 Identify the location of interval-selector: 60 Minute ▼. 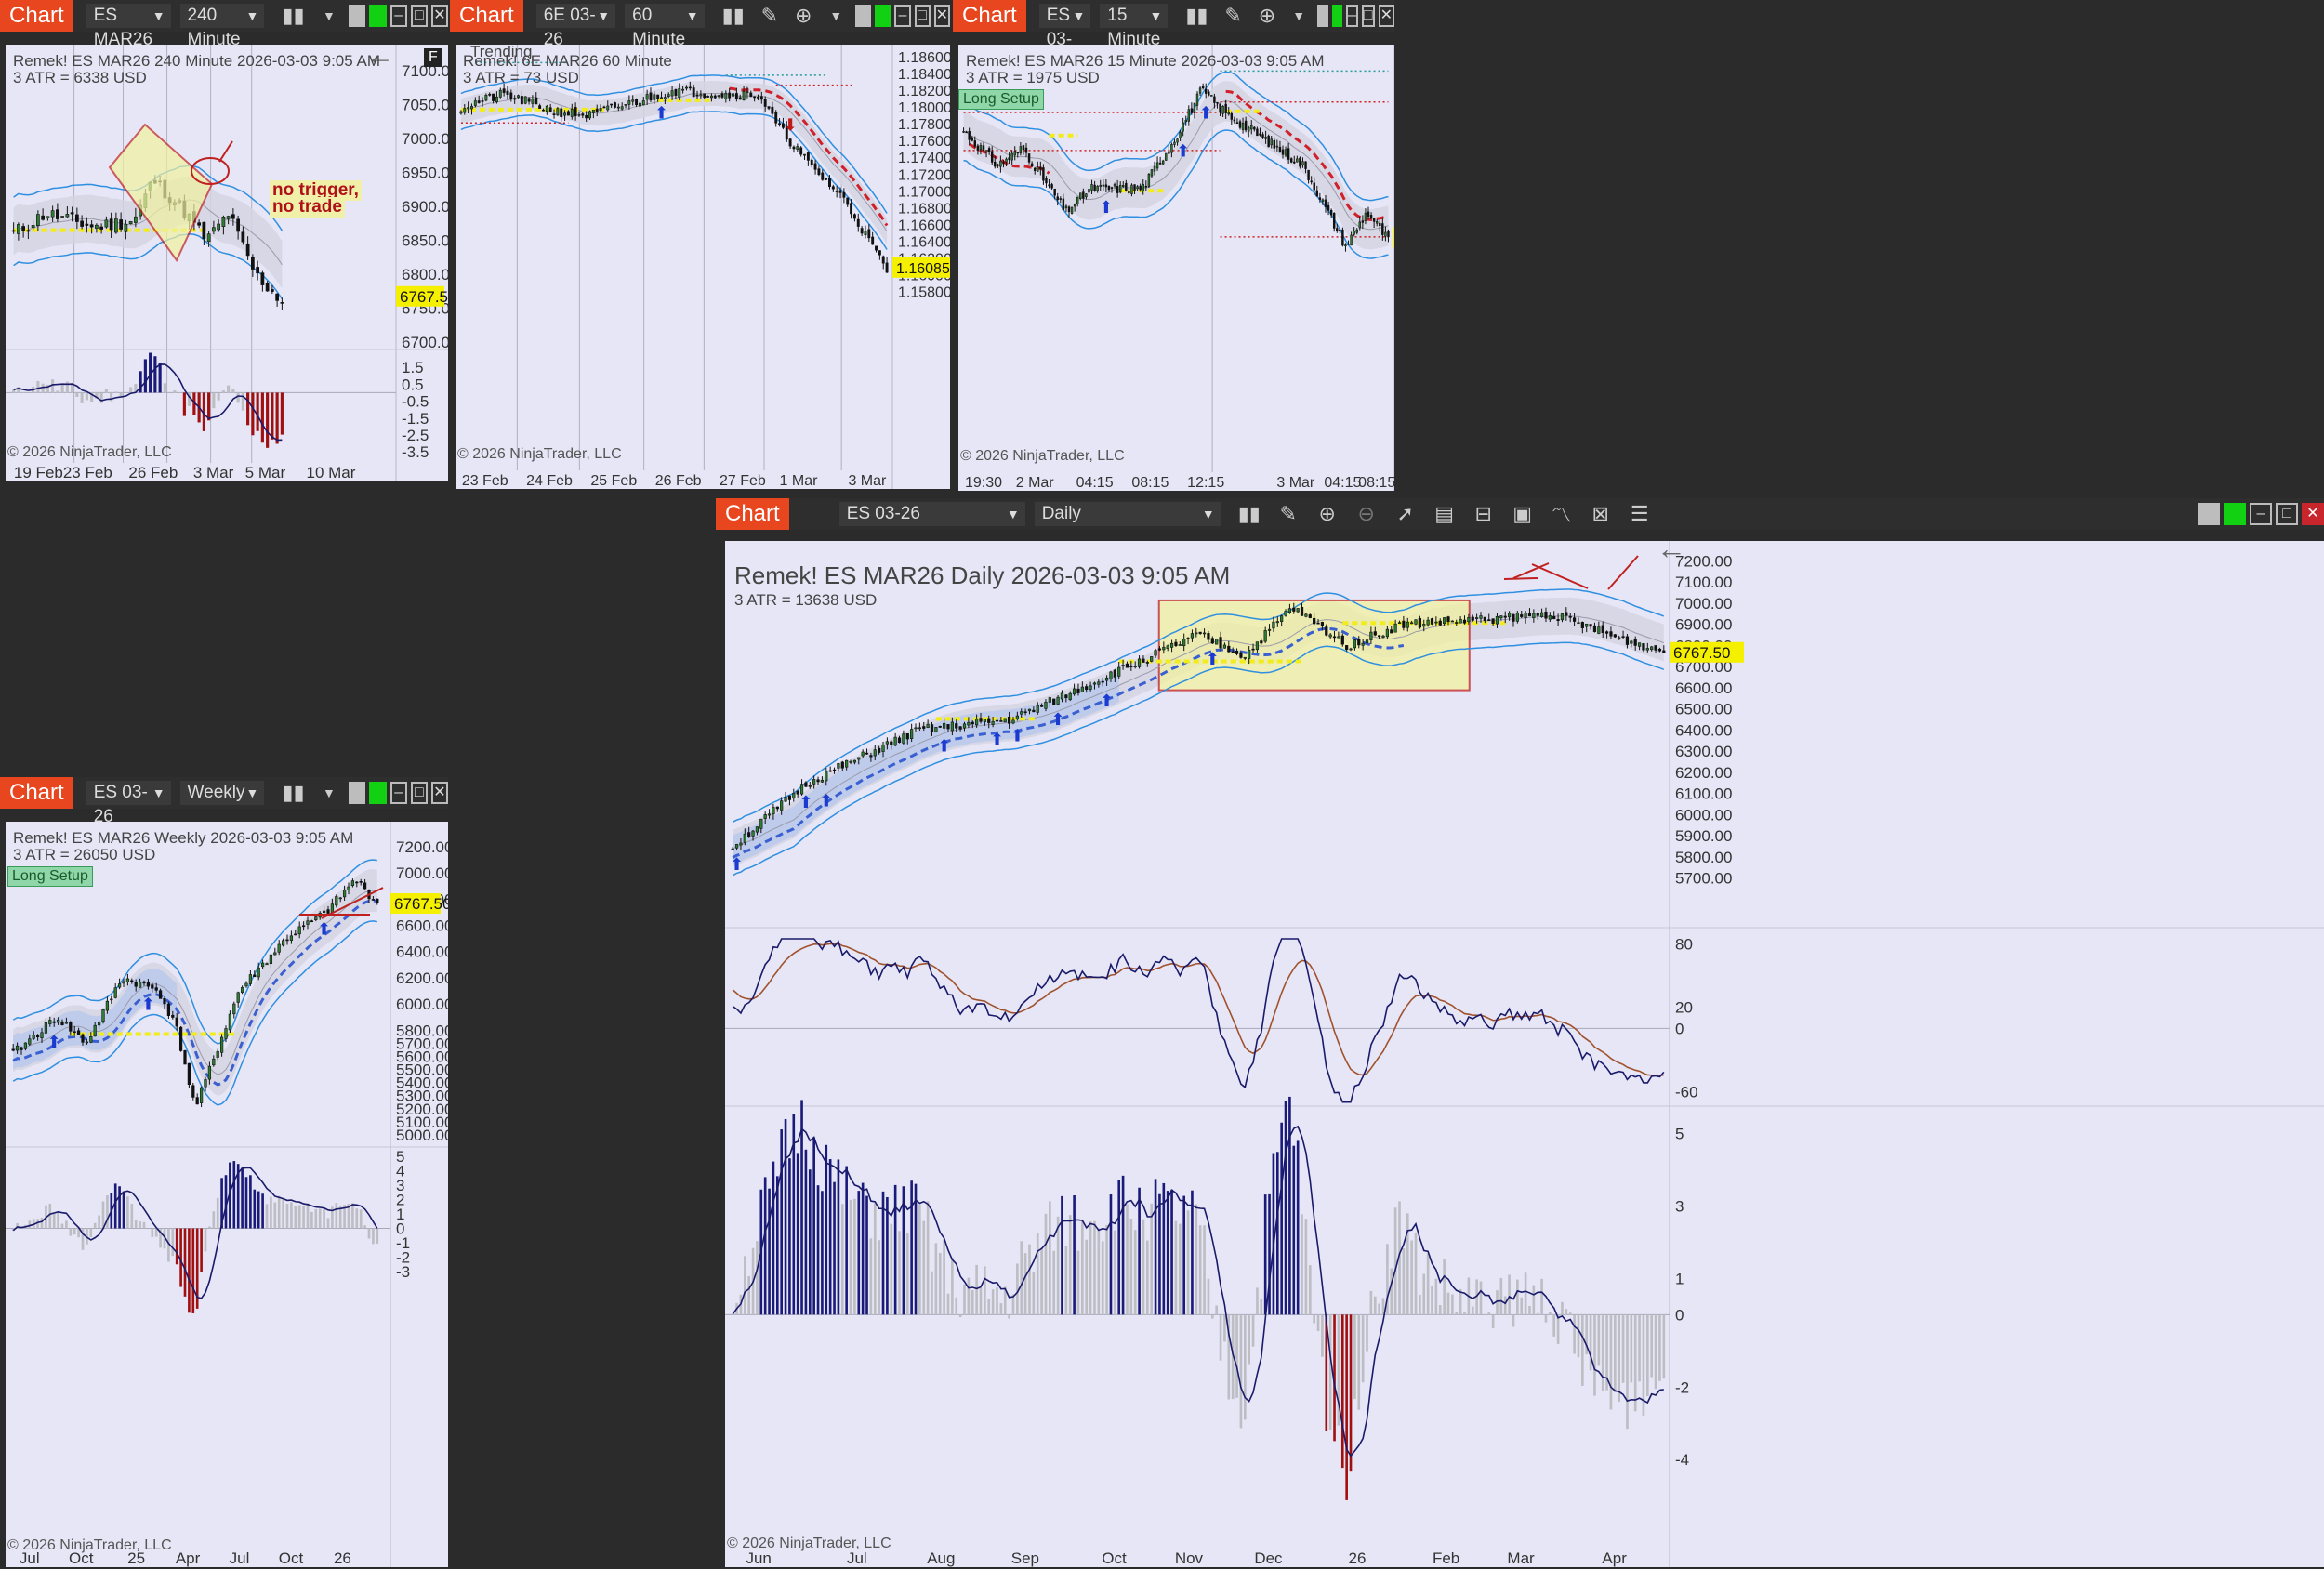
(665, 26).